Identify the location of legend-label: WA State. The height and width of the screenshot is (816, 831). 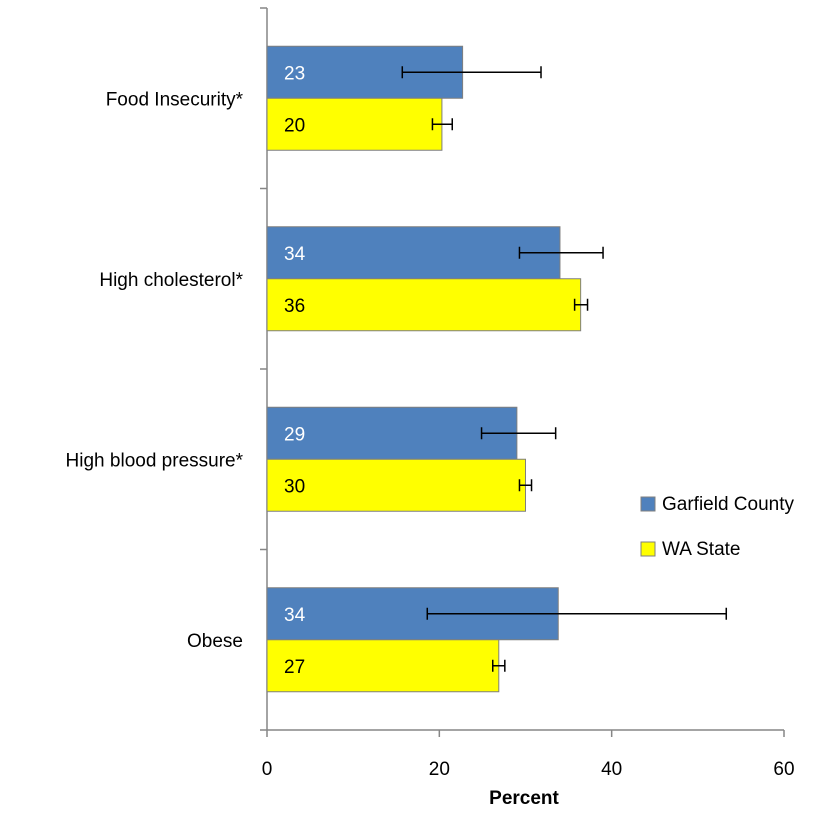
(701, 549).